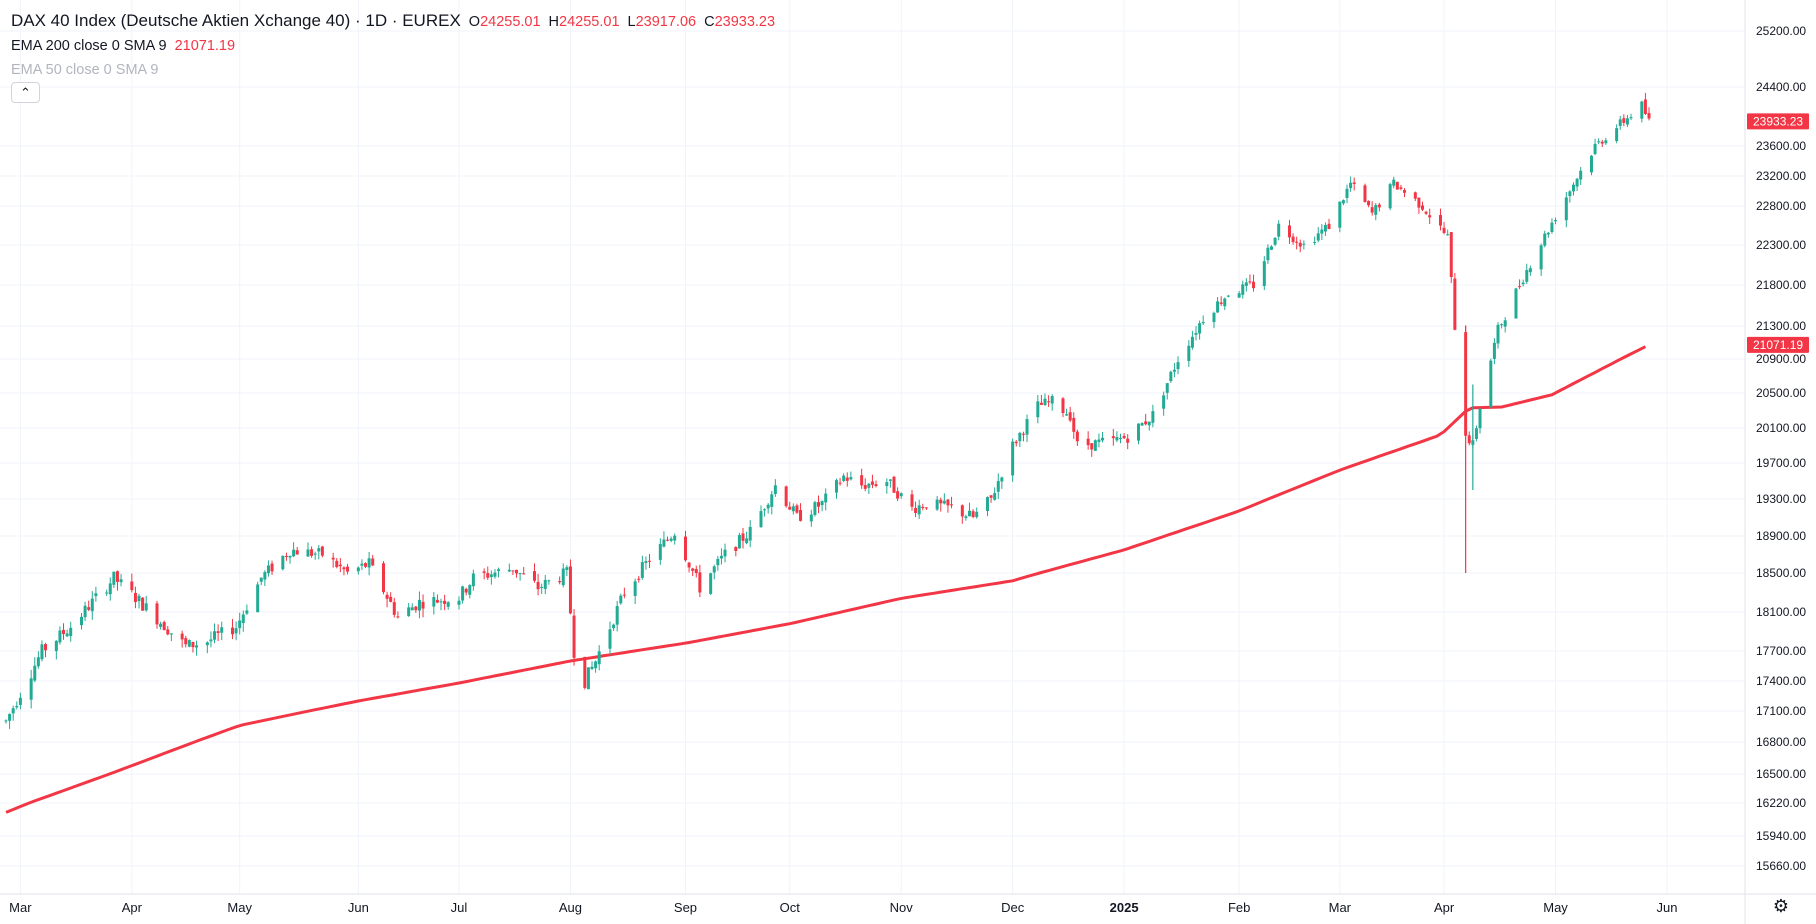 Image resolution: width=1816 pixels, height=924 pixels. I want to click on ema200-label: EMA 200 close 0 SMA 9, so click(89, 46).